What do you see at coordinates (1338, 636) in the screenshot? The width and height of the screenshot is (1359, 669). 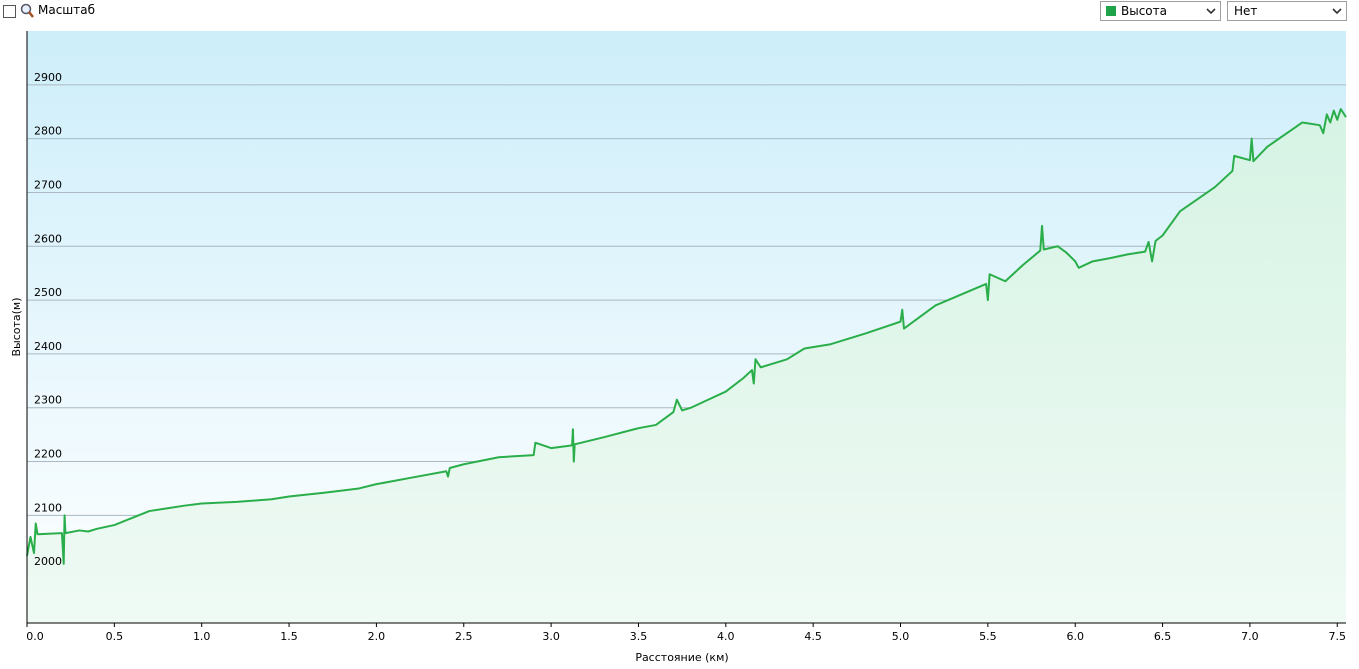 I see `x-tick-label: 7.5` at bounding box center [1338, 636].